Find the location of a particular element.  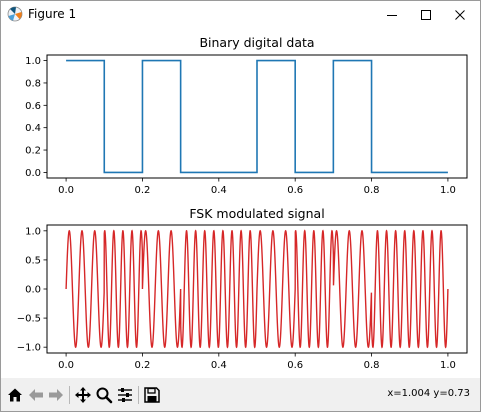

minimize-icon is located at coordinates (392, 15).